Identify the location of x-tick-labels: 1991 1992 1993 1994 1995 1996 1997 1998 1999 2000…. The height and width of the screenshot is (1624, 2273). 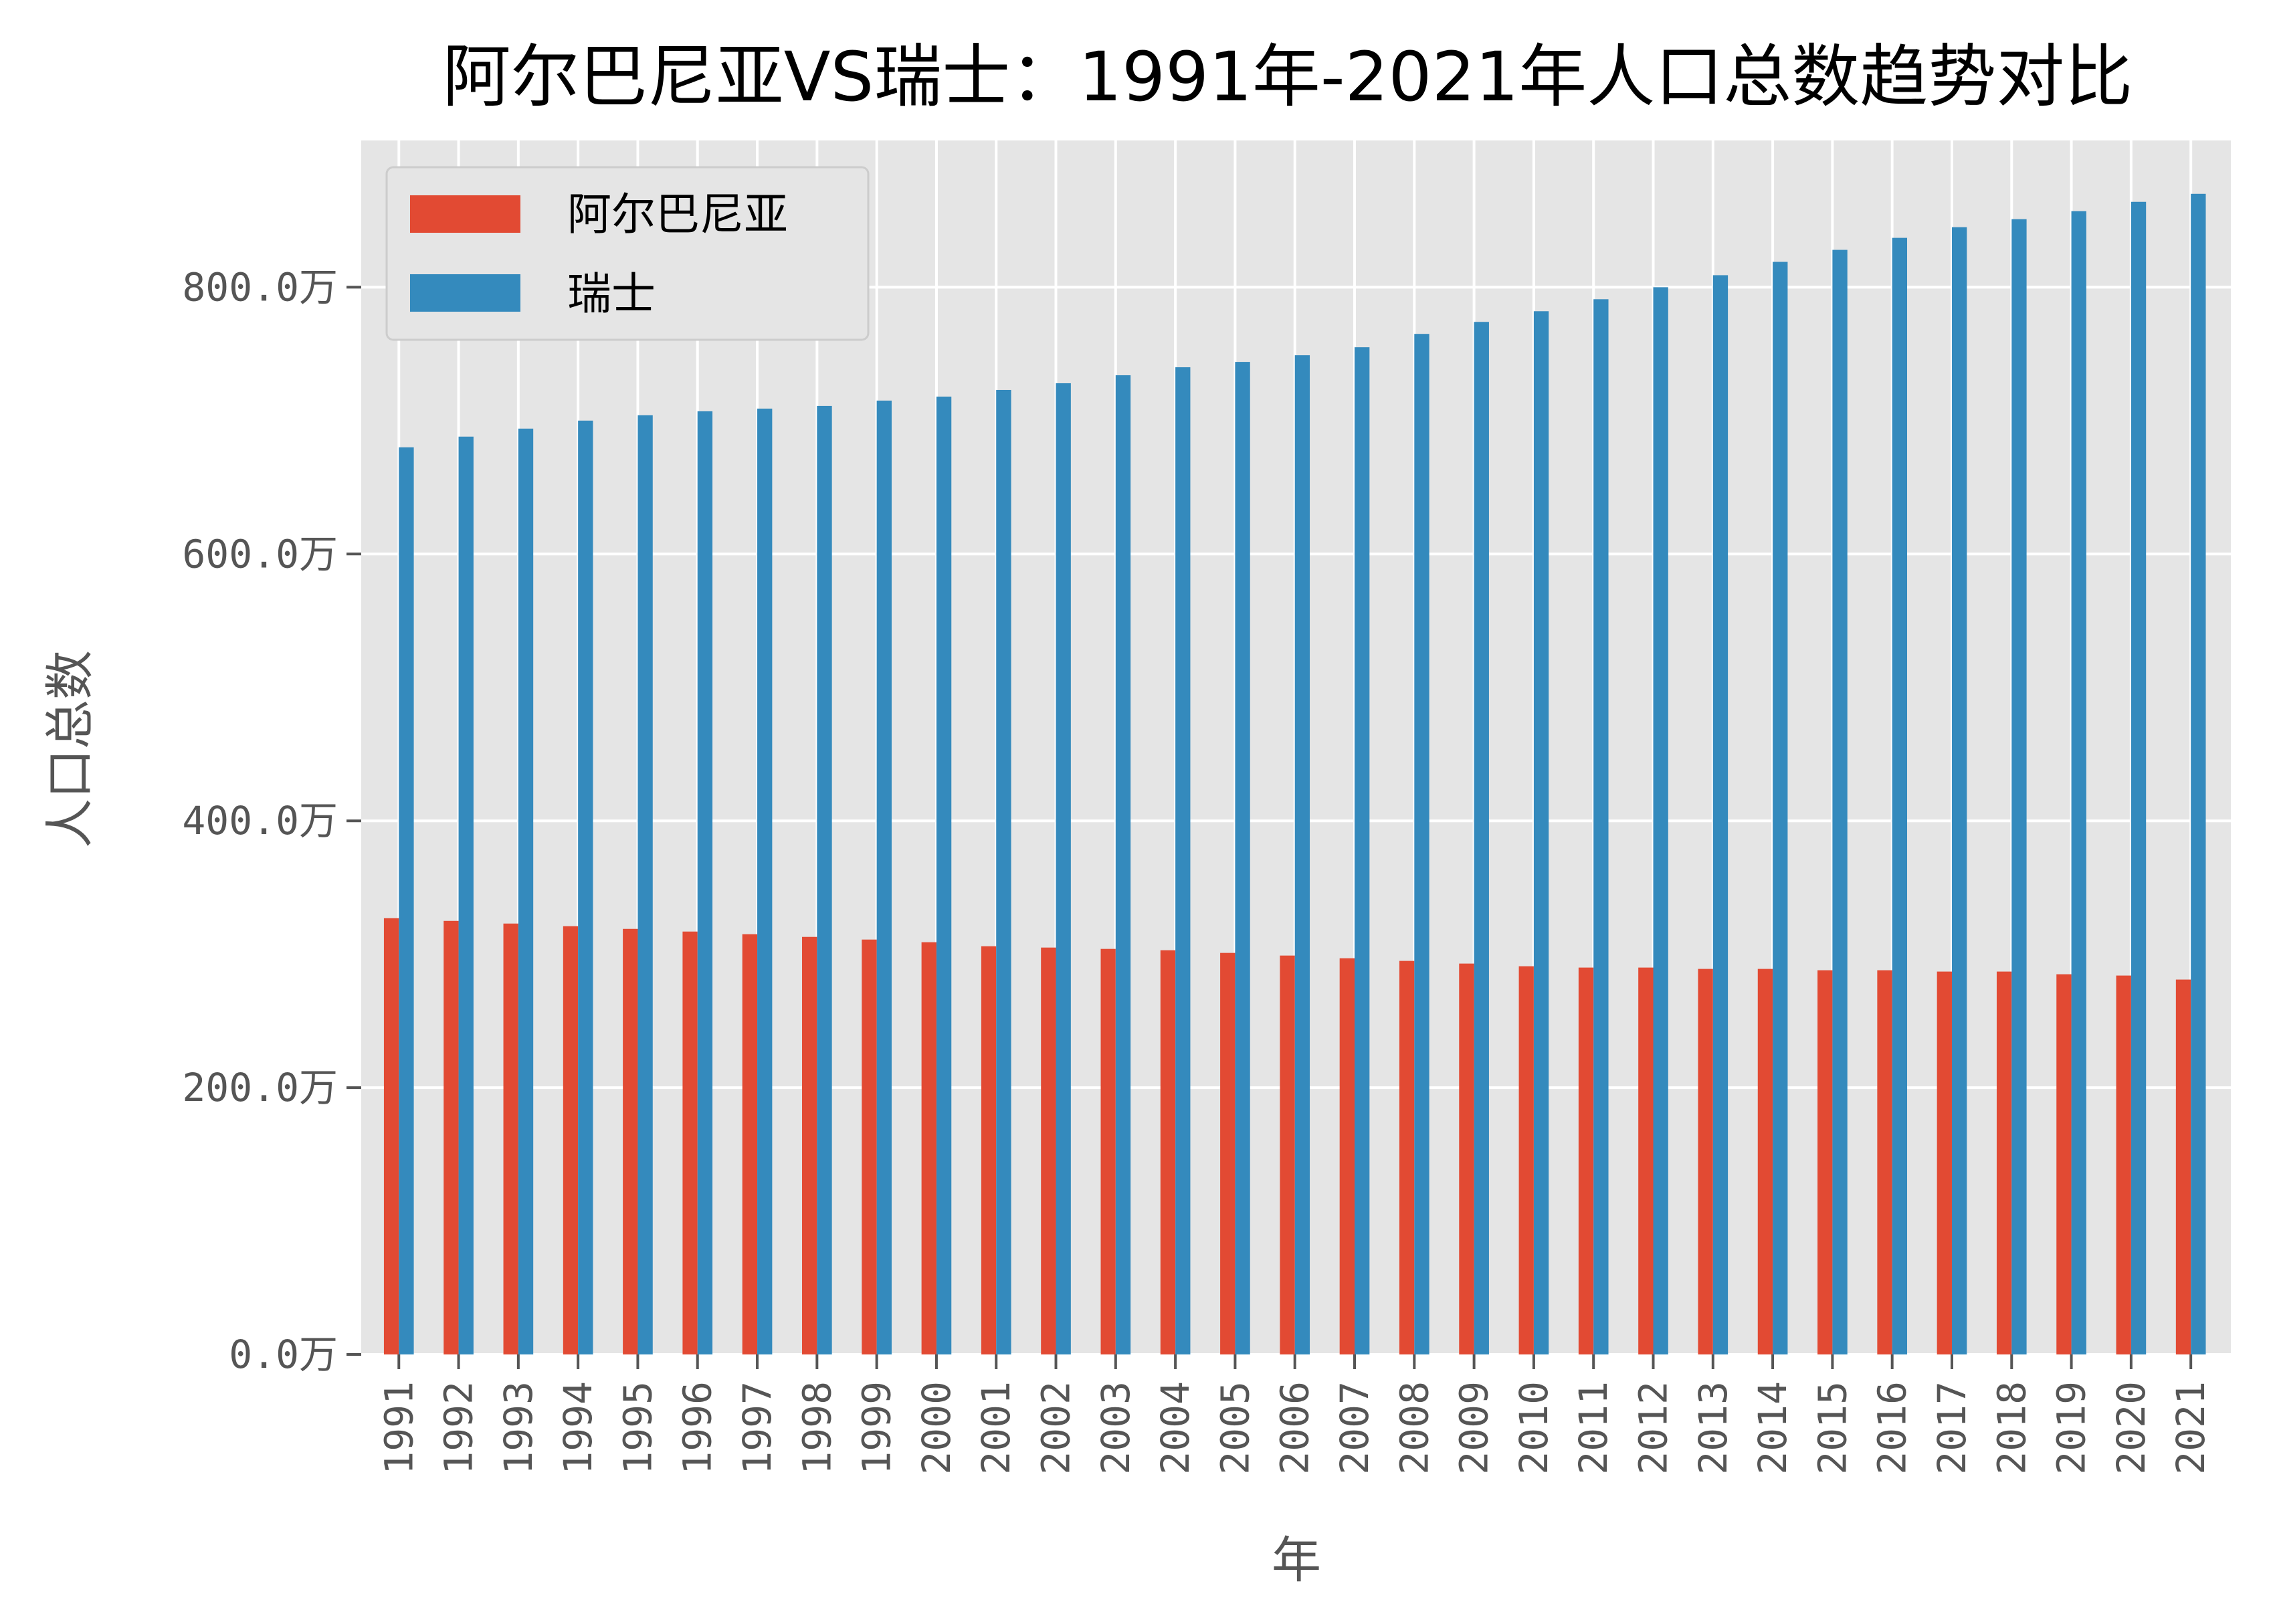
(1294, 1428).